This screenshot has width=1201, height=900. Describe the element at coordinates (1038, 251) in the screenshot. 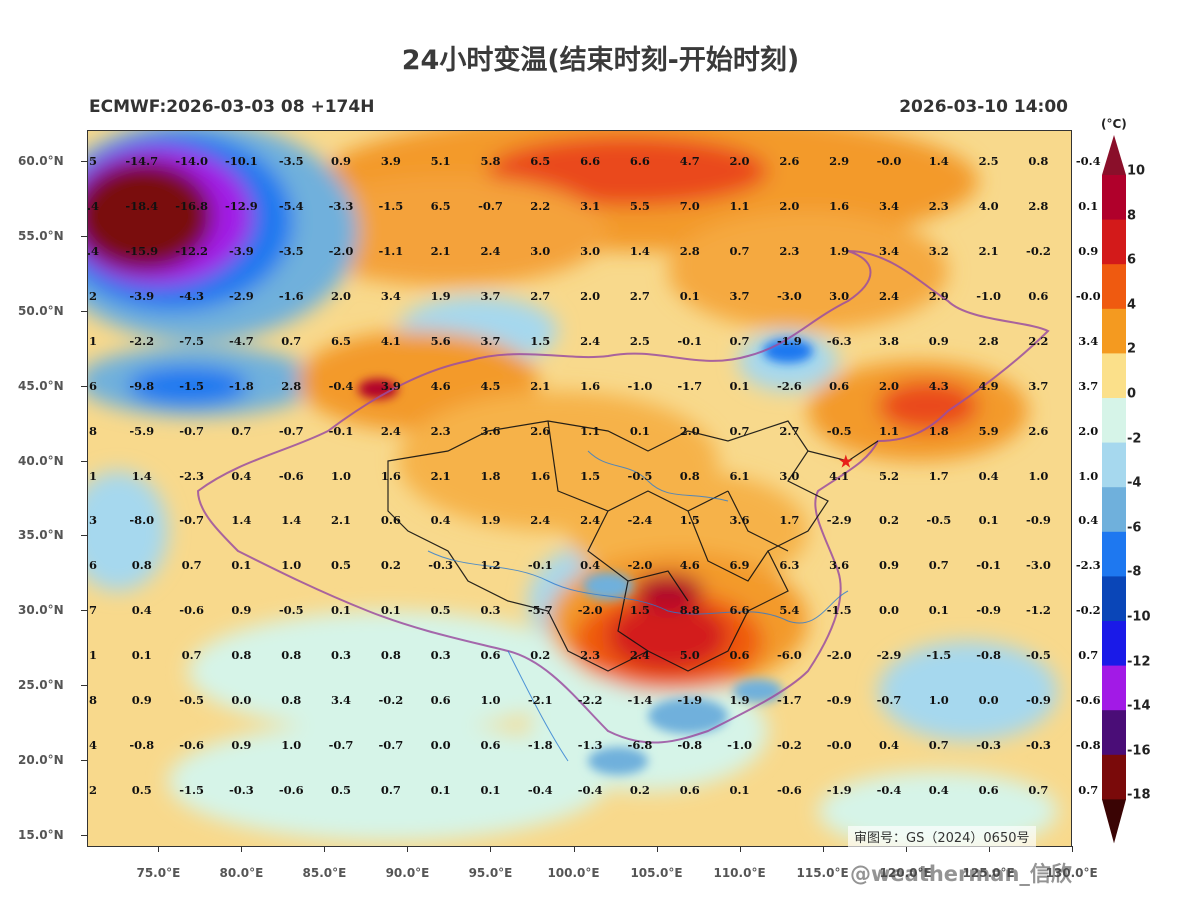

I see `grid-value-label: -0.2` at that location.